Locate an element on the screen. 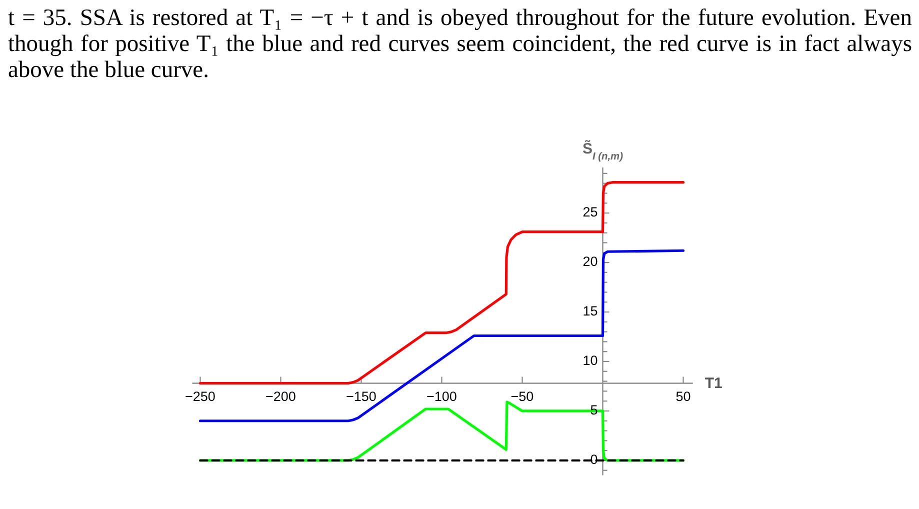 The image size is (919, 509). x-tick-label: −200 is located at coordinates (281, 396).